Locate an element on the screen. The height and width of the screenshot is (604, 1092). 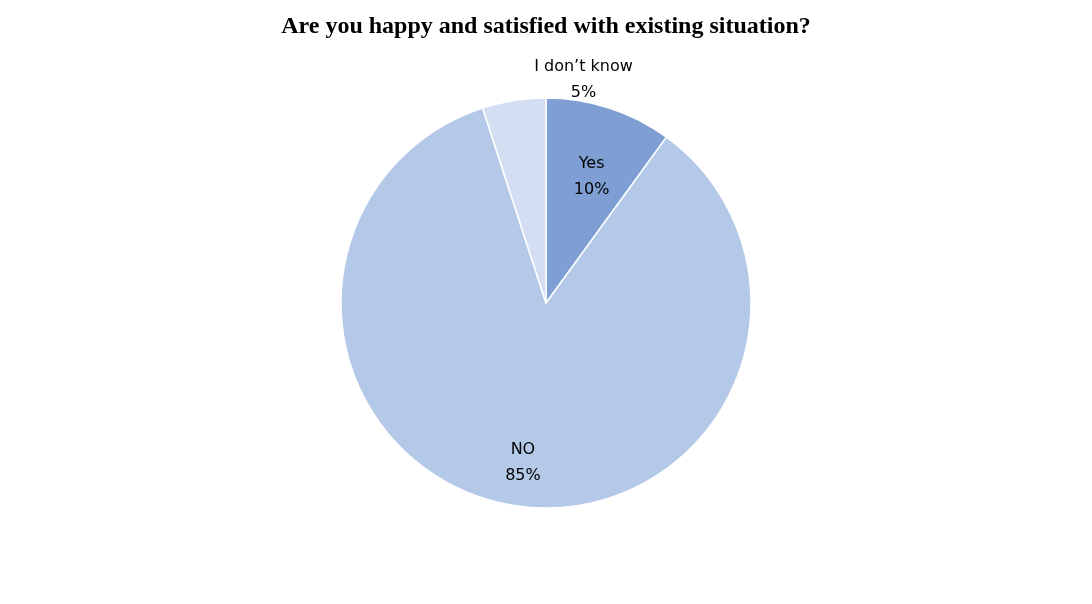
slice-label: I don’t know is located at coordinates (583, 66).